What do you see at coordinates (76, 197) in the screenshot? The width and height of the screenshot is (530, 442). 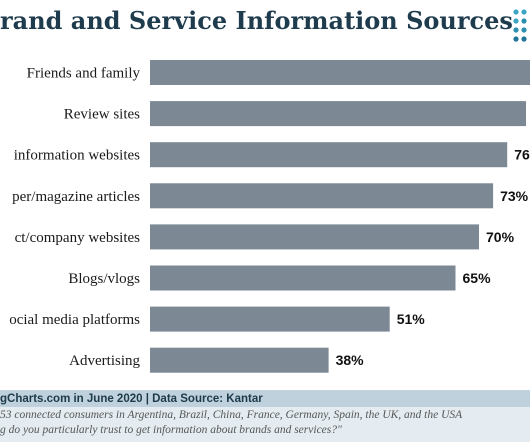 I see `category-label: per/magazine articles` at bounding box center [76, 197].